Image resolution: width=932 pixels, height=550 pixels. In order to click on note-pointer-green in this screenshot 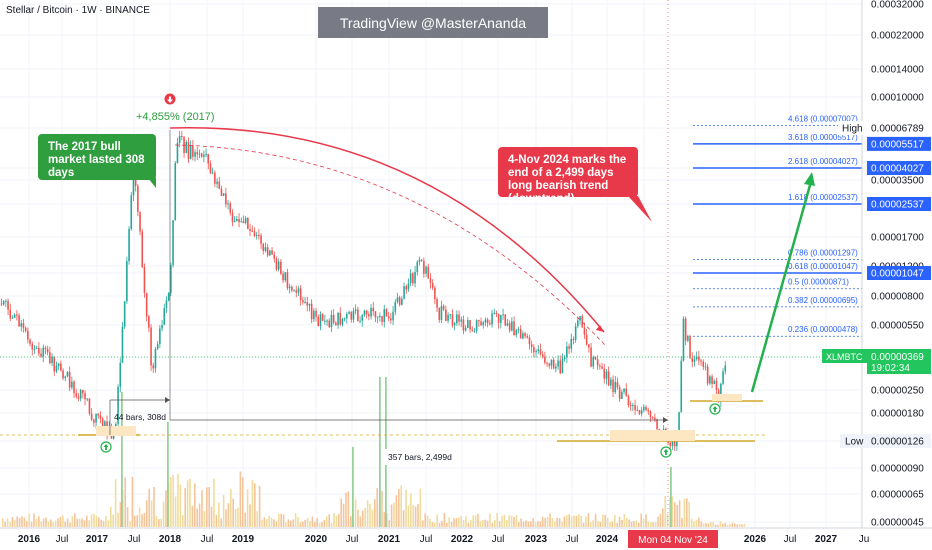, I will do `click(152, 183)`.